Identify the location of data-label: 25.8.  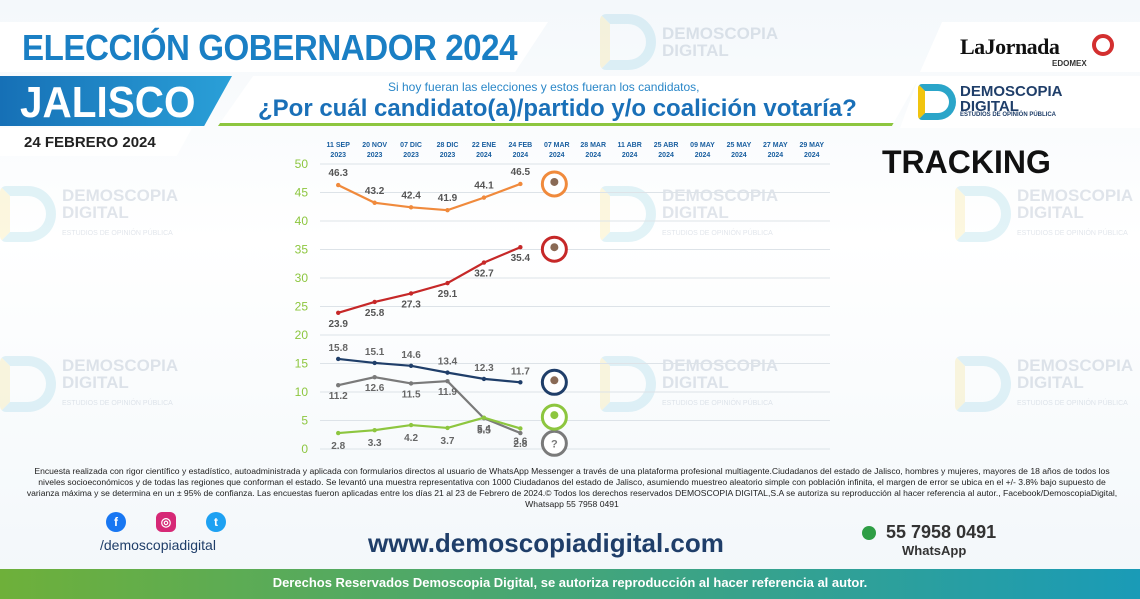
(375, 313).